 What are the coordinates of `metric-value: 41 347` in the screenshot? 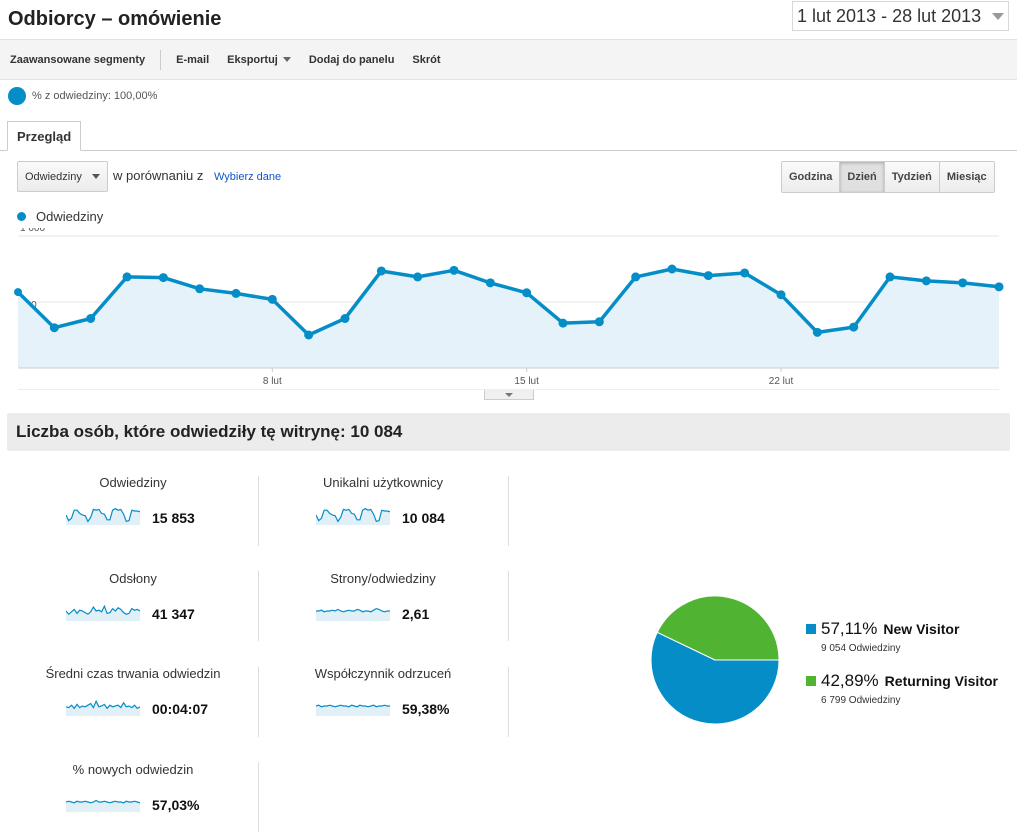 It's located at (173, 614).